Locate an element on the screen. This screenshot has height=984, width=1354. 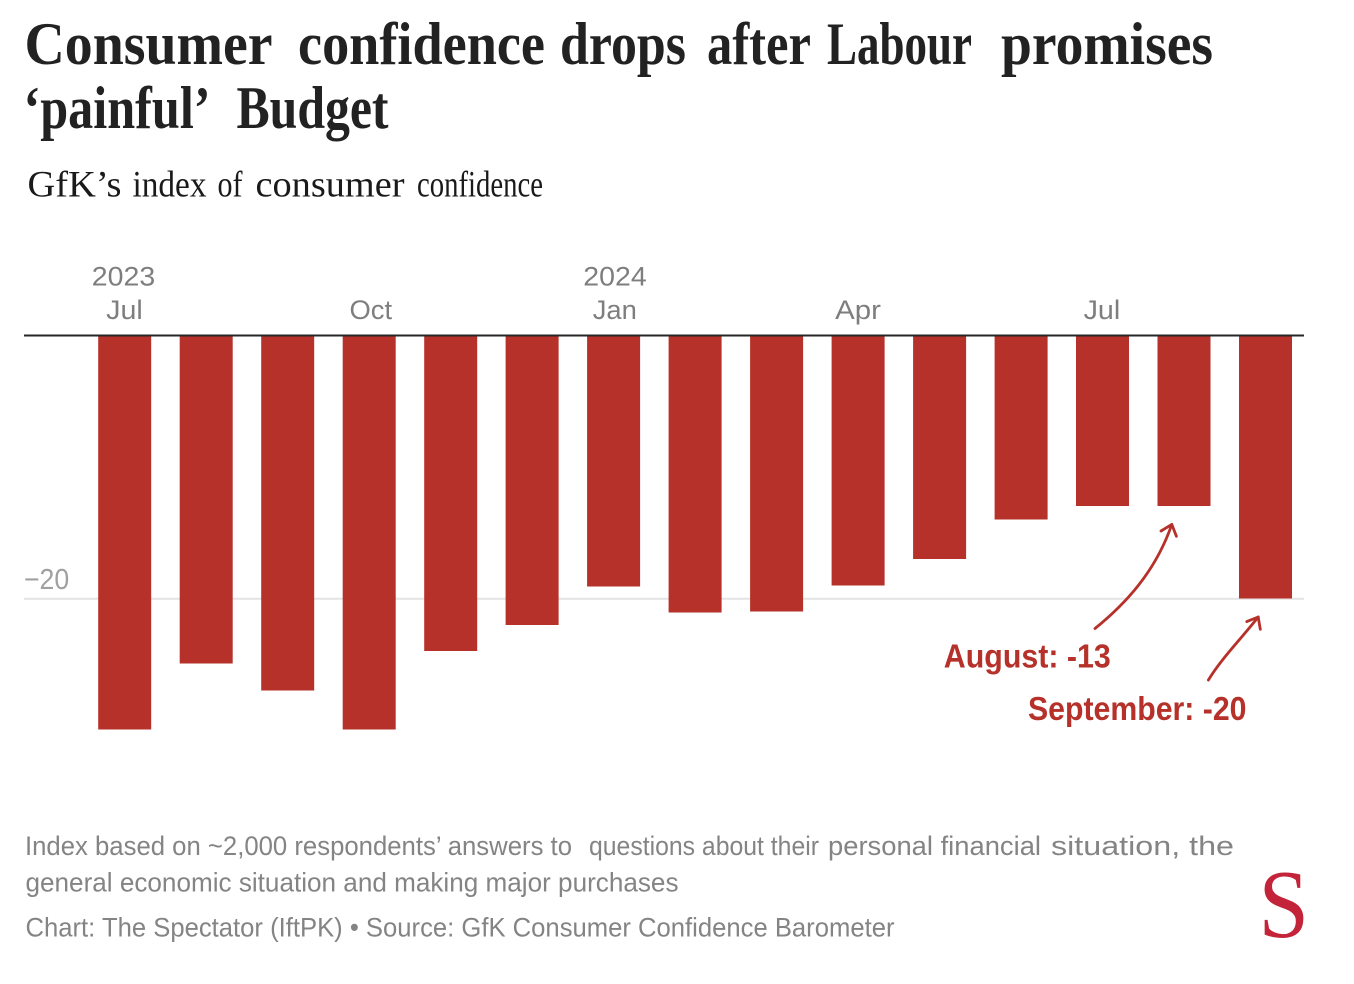
svg-text: of is located at coordinates (231, 185).